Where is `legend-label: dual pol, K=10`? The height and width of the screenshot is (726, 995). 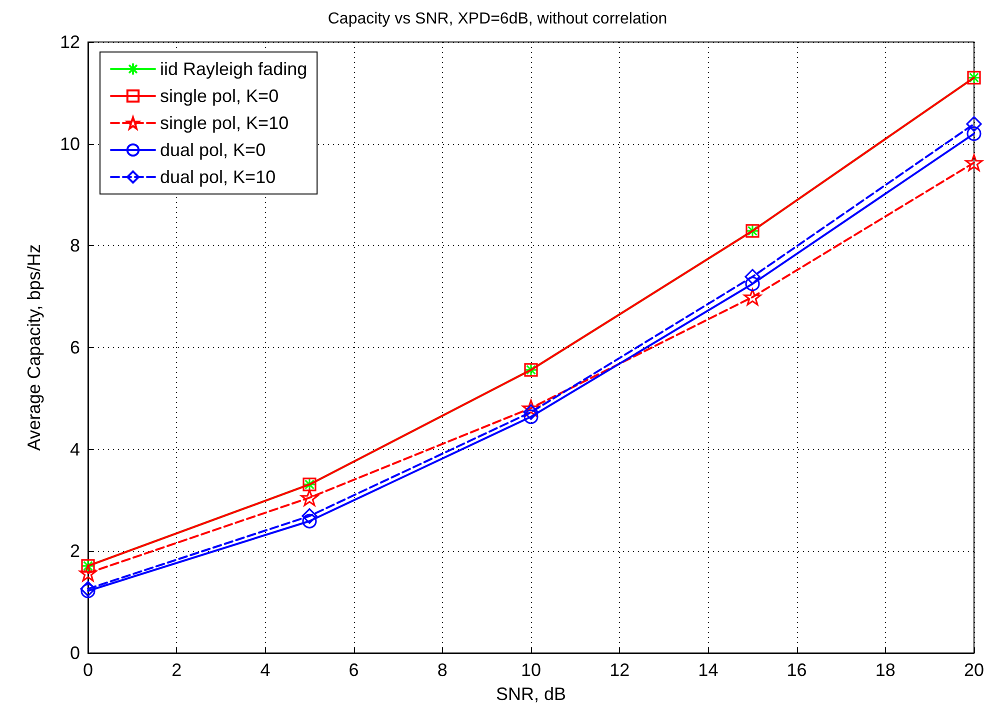 legend-label: dual pol, K=10 is located at coordinates (218, 177).